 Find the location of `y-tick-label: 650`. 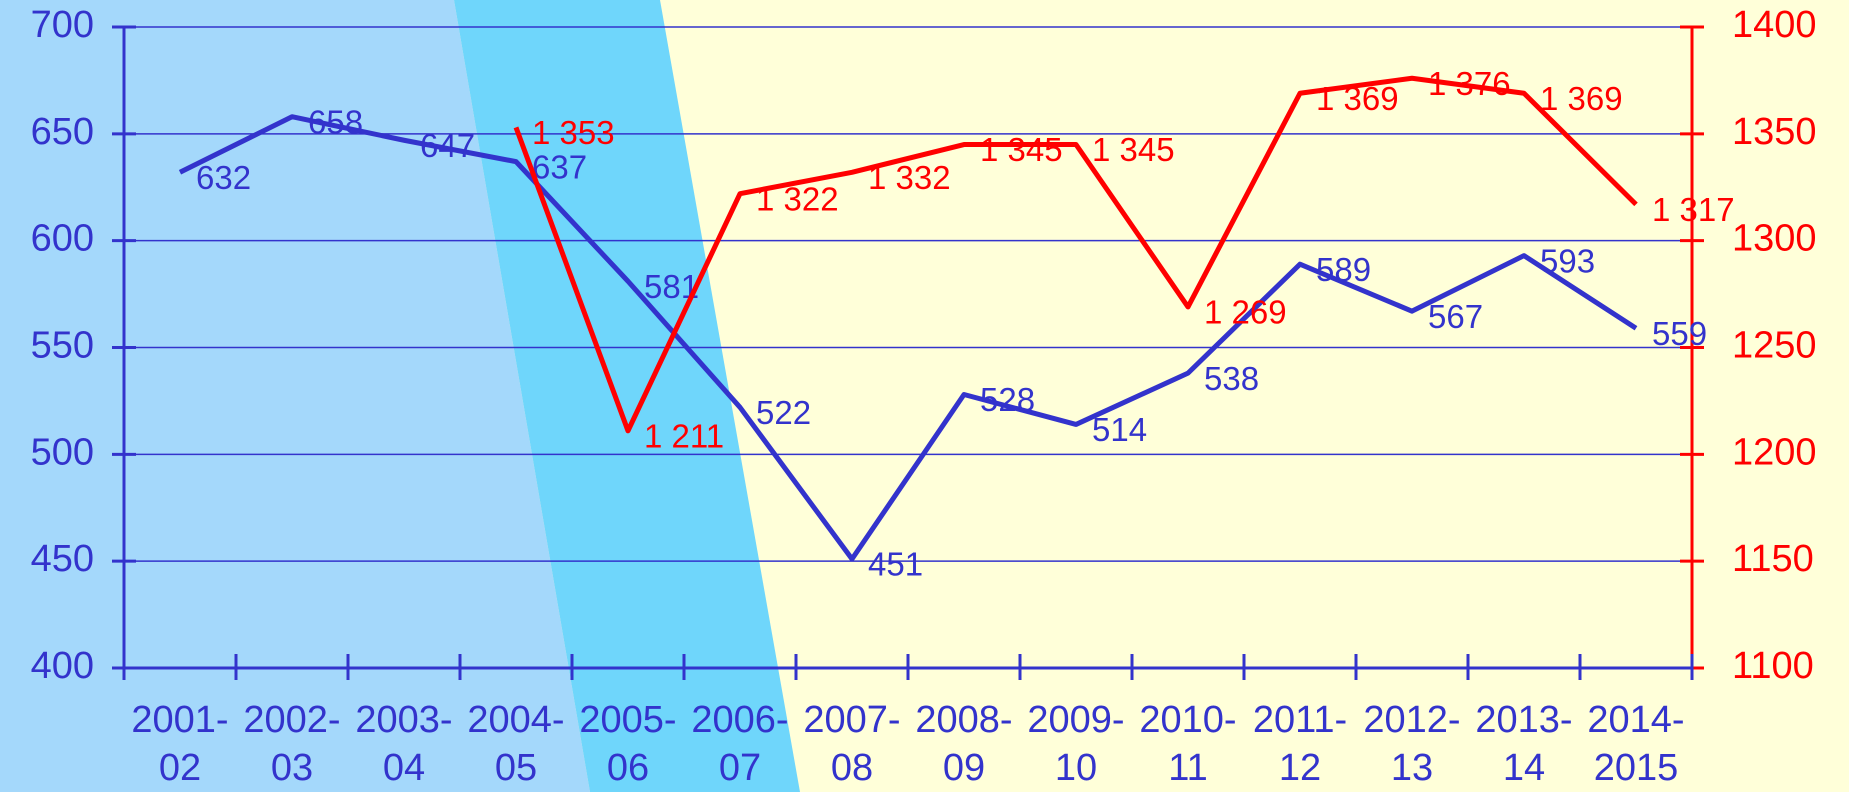

y-tick-label: 650 is located at coordinates (62, 132).